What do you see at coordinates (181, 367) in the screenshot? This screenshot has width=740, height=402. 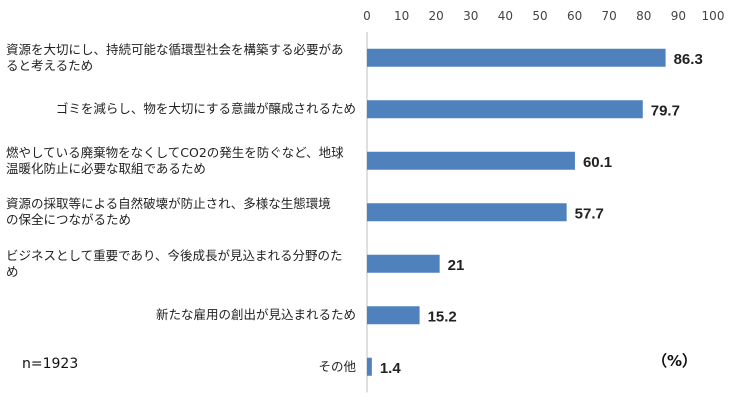 I see `category-label: その他` at bounding box center [181, 367].